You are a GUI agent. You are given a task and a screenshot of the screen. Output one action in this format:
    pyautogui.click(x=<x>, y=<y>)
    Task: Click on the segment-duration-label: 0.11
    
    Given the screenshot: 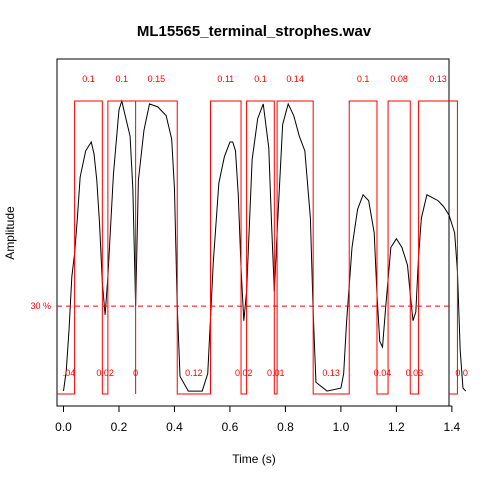 What is the action you would take?
    pyautogui.click(x=225, y=79)
    